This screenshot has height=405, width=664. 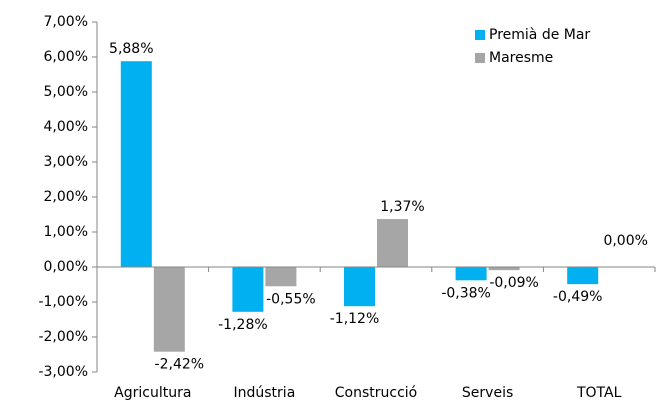 What do you see at coordinates (131, 49) in the screenshot?
I see `data-label: 5,88%` at bounding box center [131, 49].